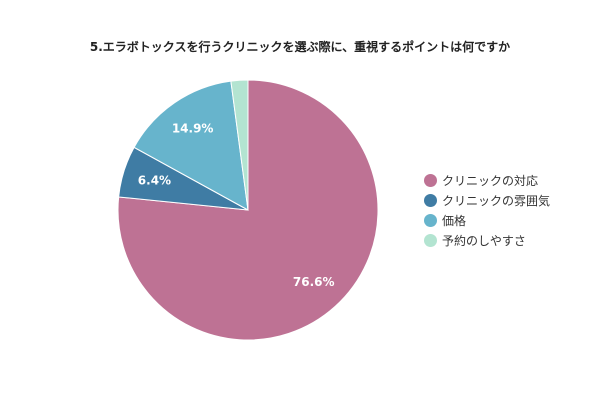  Describe the element at coordinates (484, 240) in the screenshot. I see `legend-label: 予約のしやすさ` at that location.